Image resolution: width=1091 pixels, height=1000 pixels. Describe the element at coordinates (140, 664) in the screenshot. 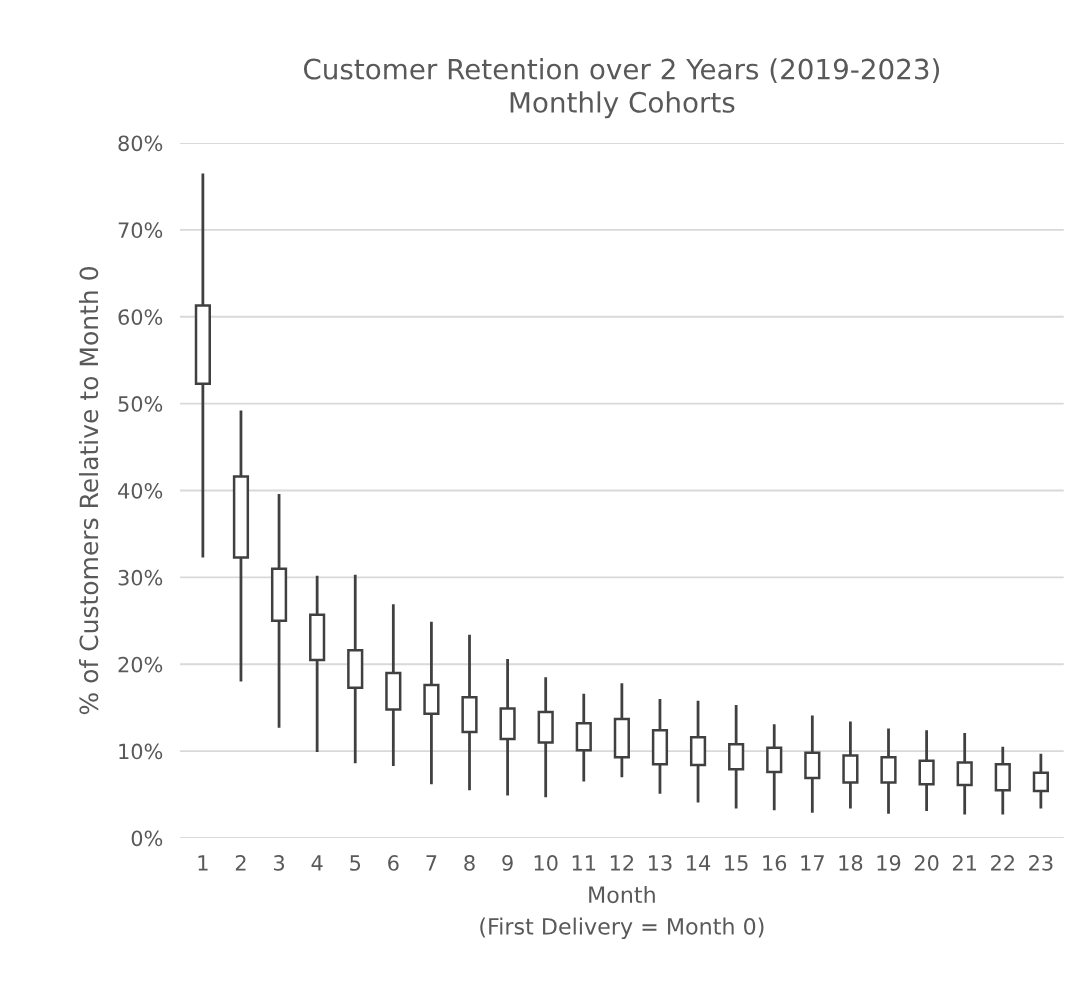

I see `y-tick-label: 20%` at that location.